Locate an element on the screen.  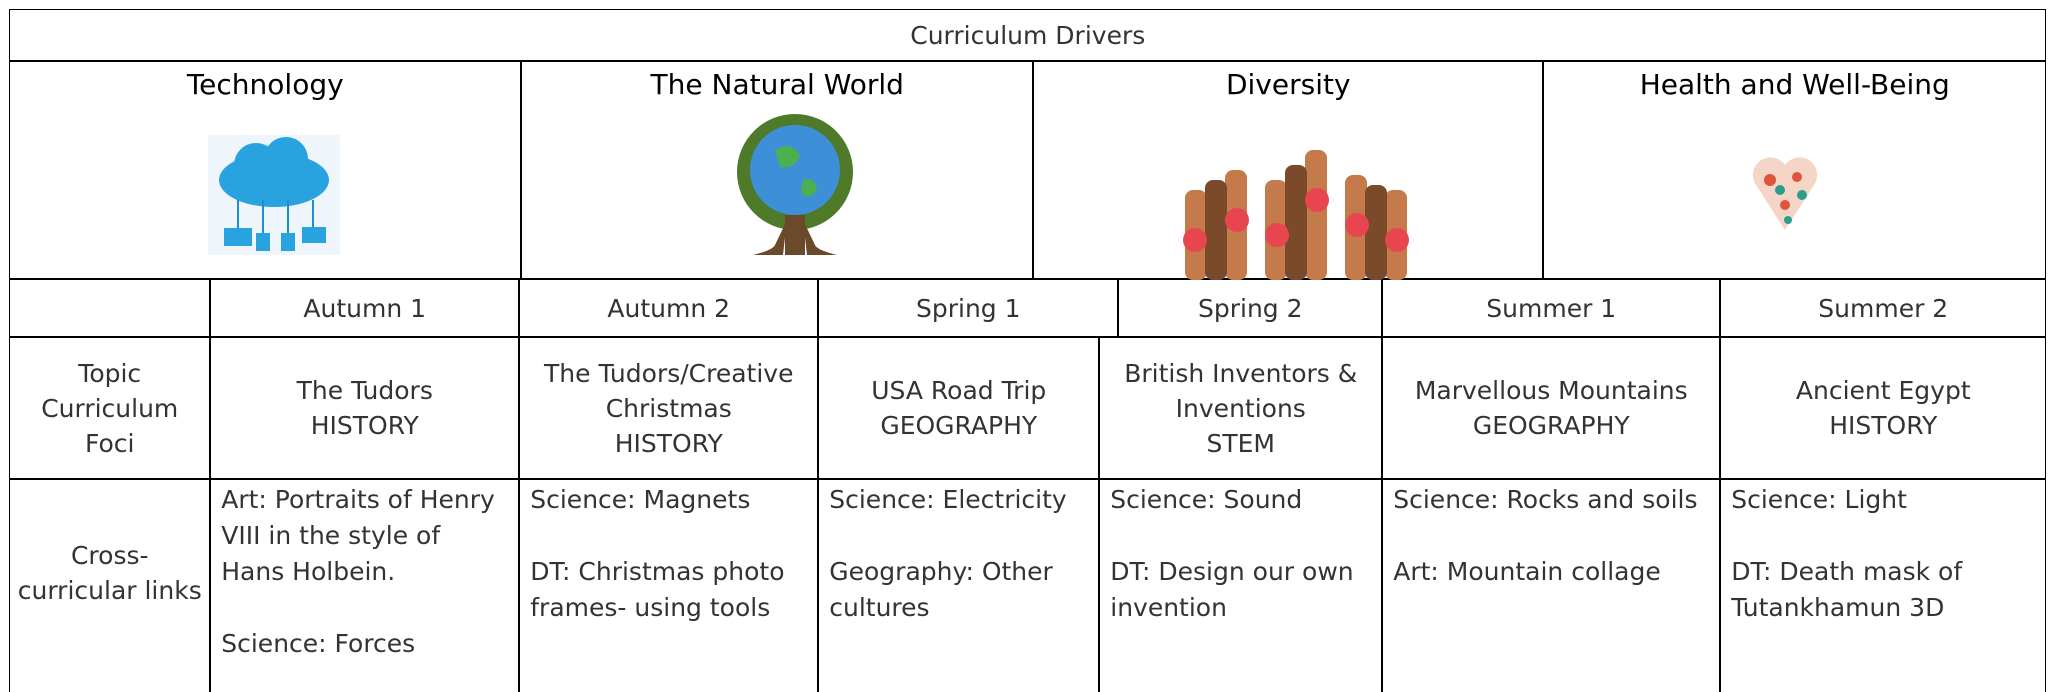
technology-icon is located at coordinates (274, 195).